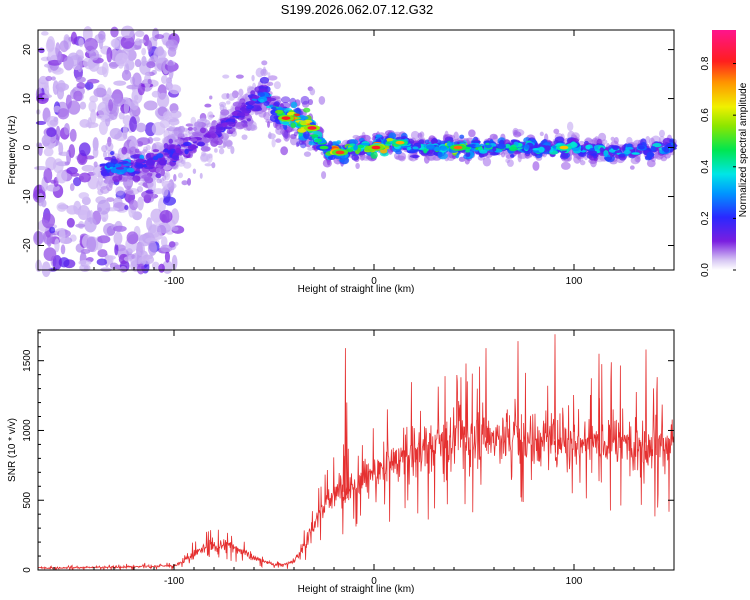  What do you see at coordinates (174, 281) in the screenshot?
I see `spectrogram-x-tick-label: -100` at bounding box center [174, 281].